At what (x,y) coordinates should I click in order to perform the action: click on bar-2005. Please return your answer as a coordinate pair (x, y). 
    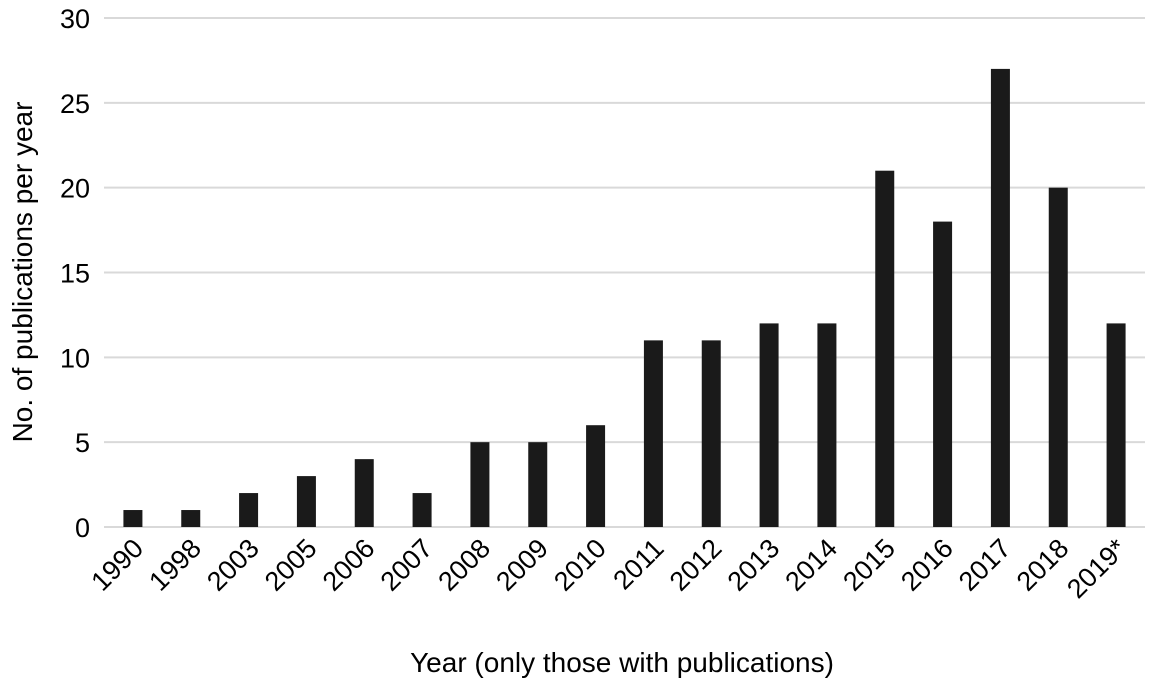
    Looking at the image, I should click on (306, 501).